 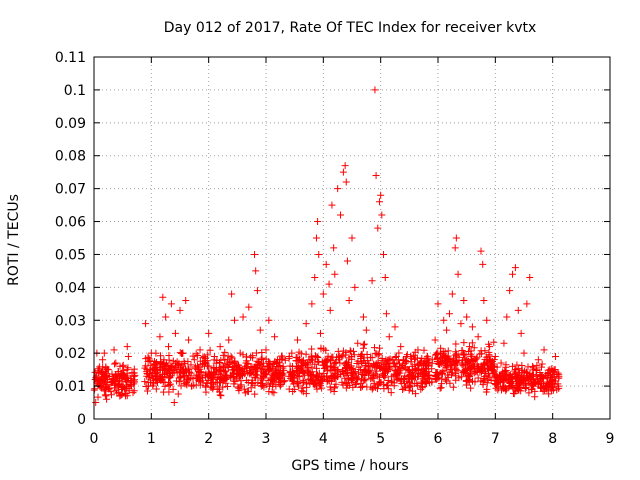 I want to click on y-tick-label: 0.01, so click(x=70, y=387).